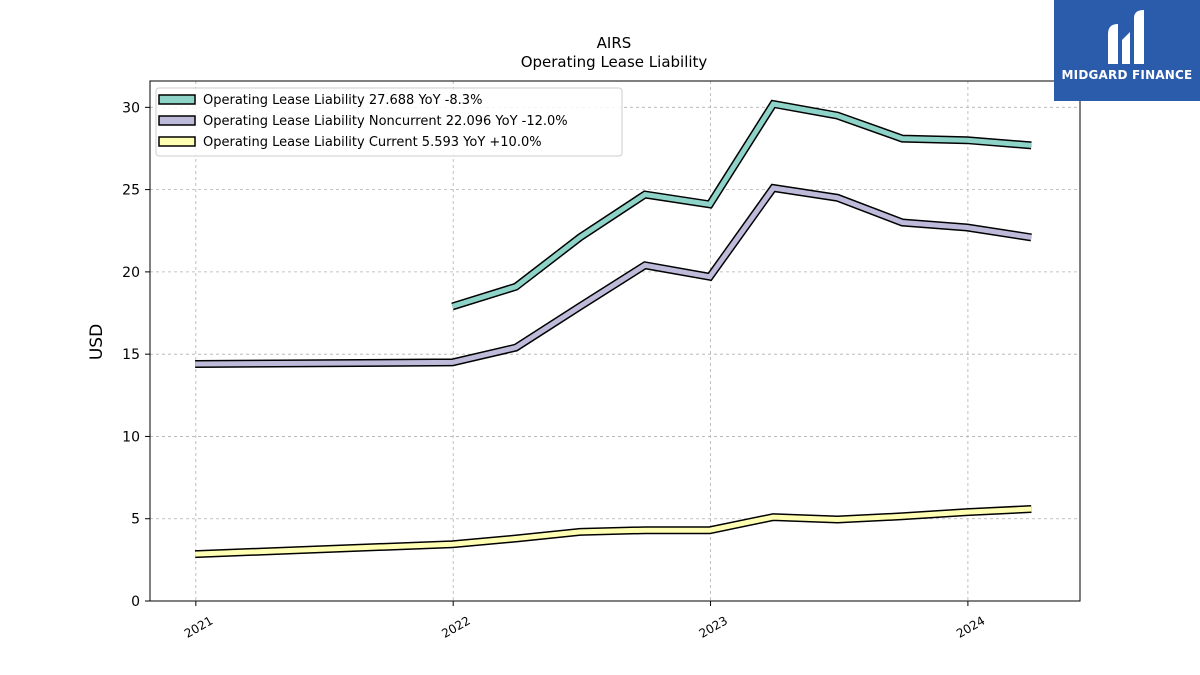 The image size is (1200, 675). I want to click on y-tick-label: 5, so click(135, 520).